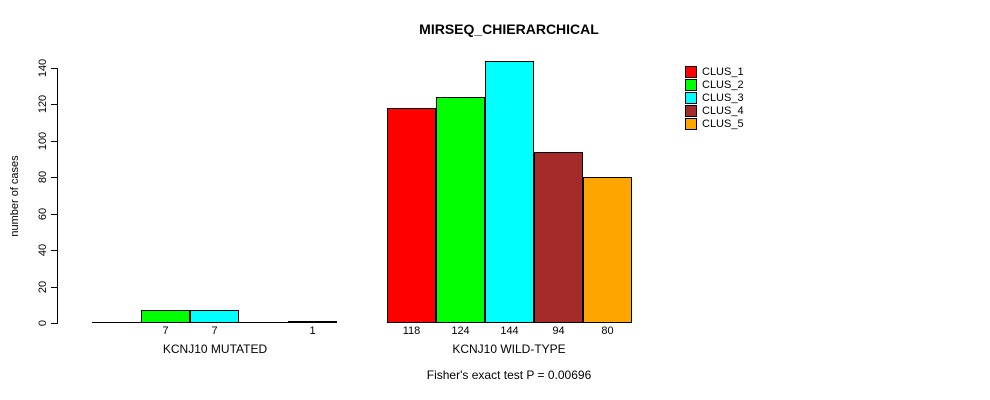 This screenshot has width=990, height=400. I want to click on bar-clus_2-wildtype, so click(460, 210).